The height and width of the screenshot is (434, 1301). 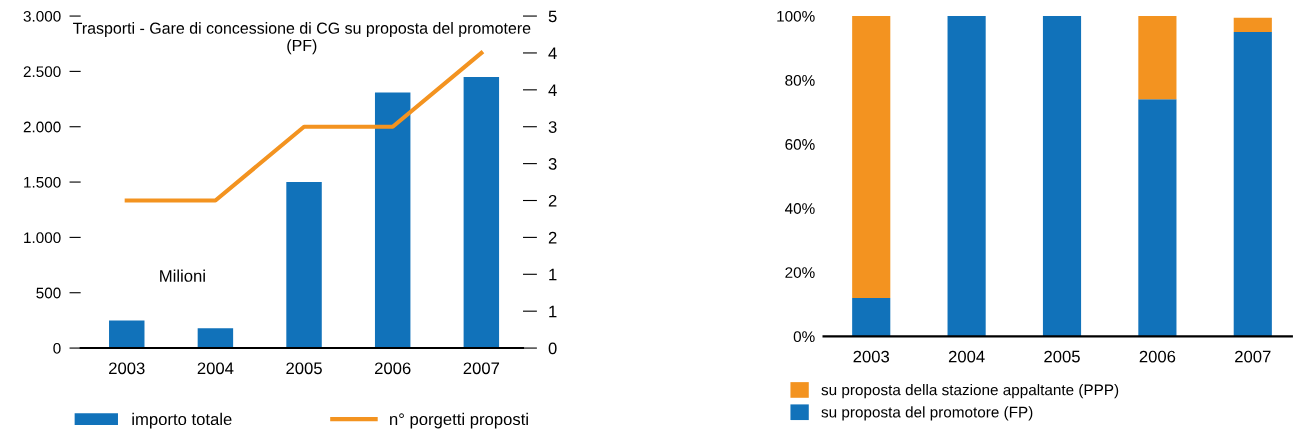 I want to click on y-tick-label: 40%, so click(x=799, y=208).